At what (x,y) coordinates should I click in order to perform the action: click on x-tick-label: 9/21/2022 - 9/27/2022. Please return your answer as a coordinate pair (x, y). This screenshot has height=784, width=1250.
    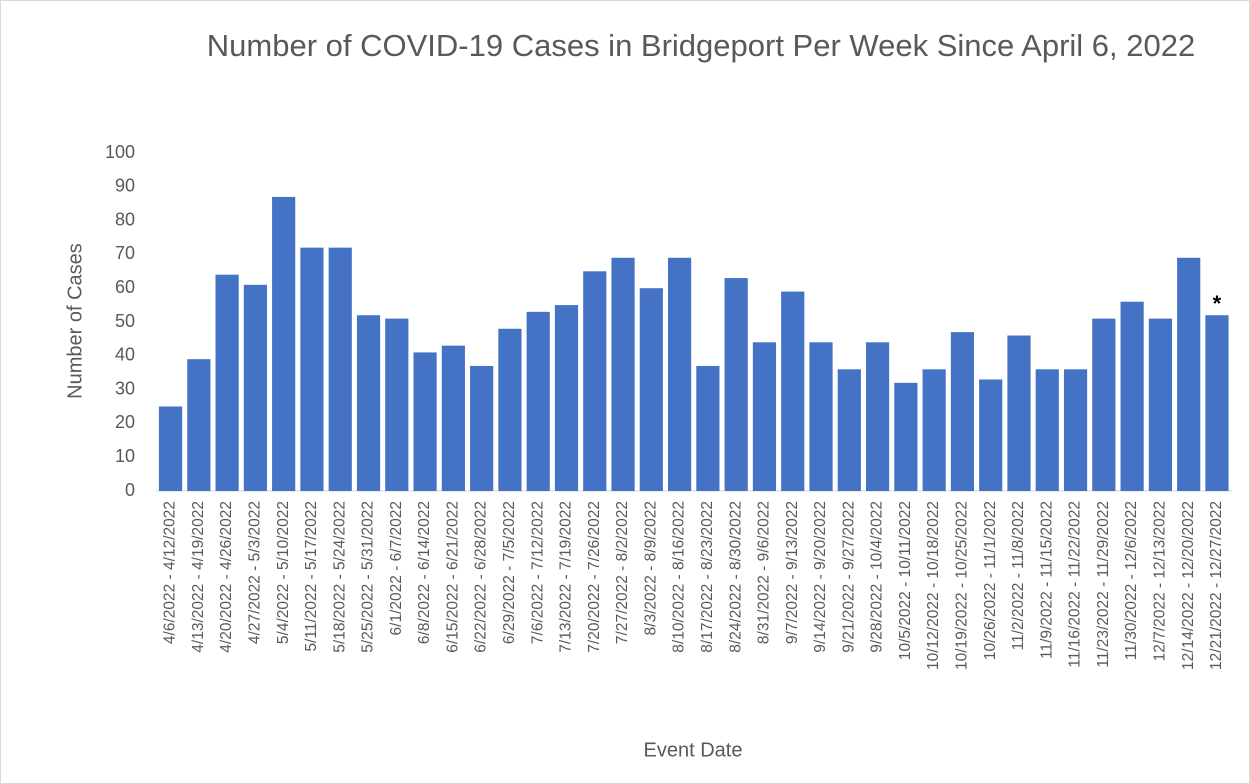
    Looking at the image, I should click on (848, 577).